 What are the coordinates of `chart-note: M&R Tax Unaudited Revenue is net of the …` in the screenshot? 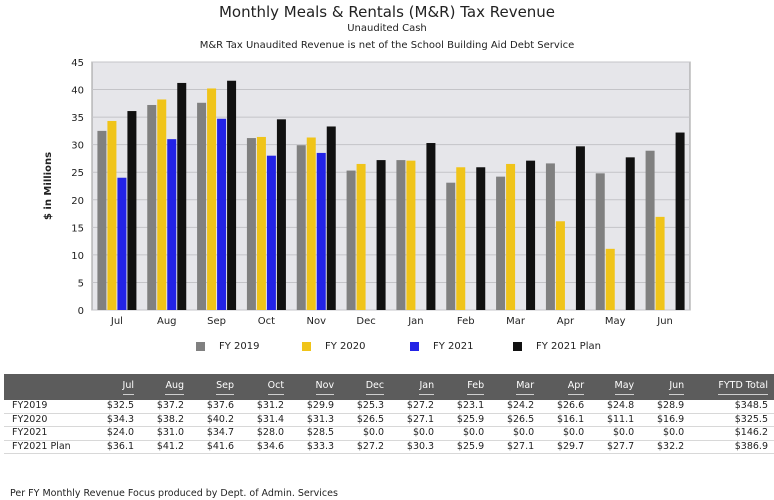 It's located at (387, 45).